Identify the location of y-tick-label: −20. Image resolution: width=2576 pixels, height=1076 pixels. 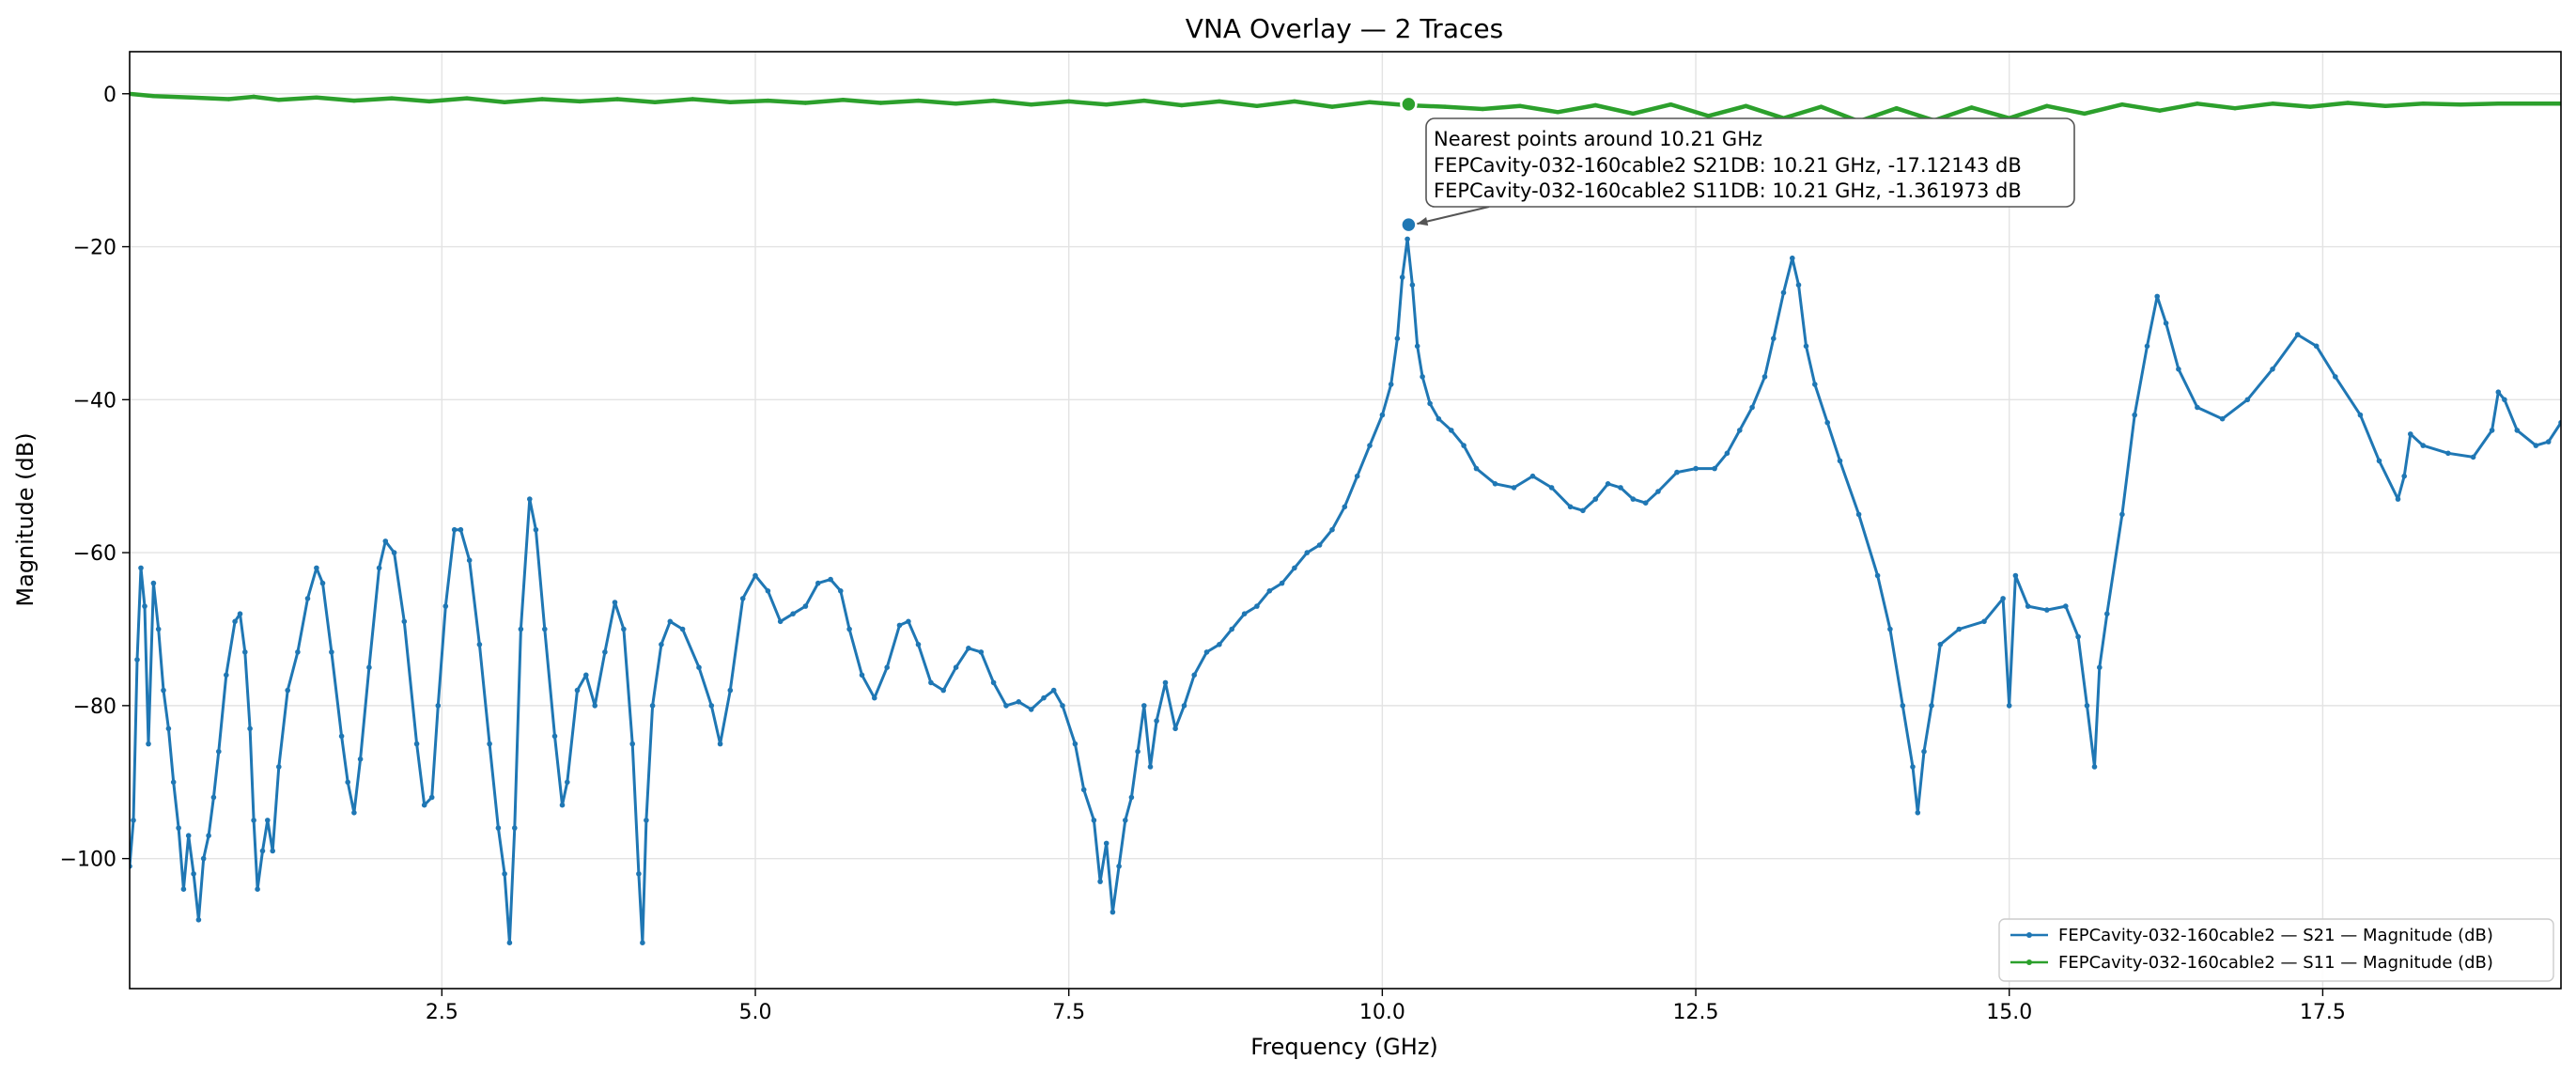
(94, 249).